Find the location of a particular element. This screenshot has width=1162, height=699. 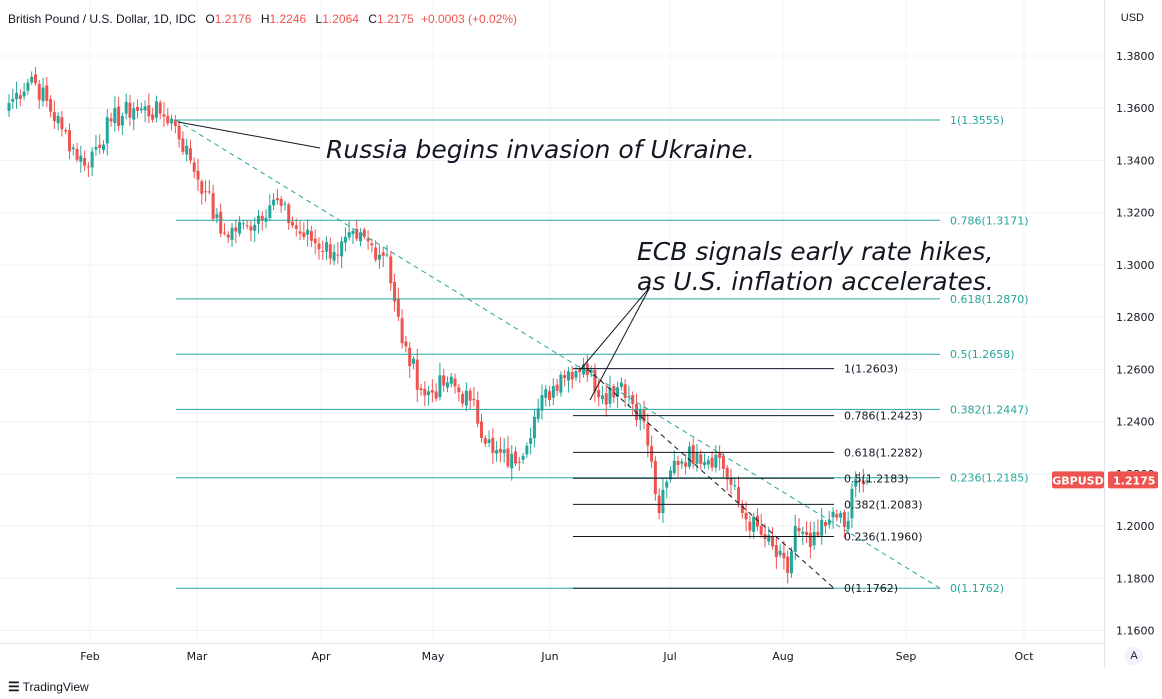

open-label: O is located at coordinates (210, 19).